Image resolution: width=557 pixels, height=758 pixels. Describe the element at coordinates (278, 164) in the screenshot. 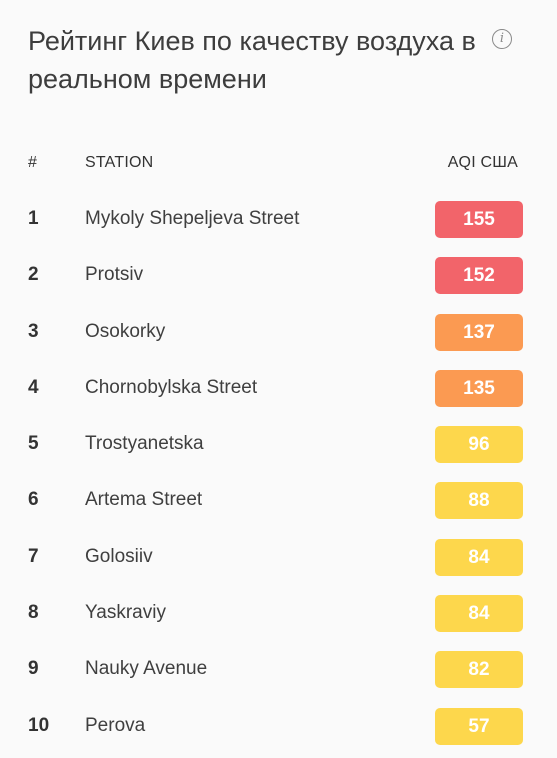

I see `table-header: # STATION AQI США` at that location.